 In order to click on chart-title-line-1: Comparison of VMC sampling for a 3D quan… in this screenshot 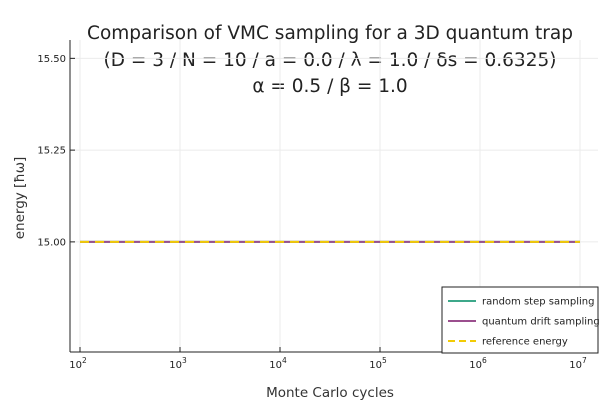, I will do `click(330, 33)`.